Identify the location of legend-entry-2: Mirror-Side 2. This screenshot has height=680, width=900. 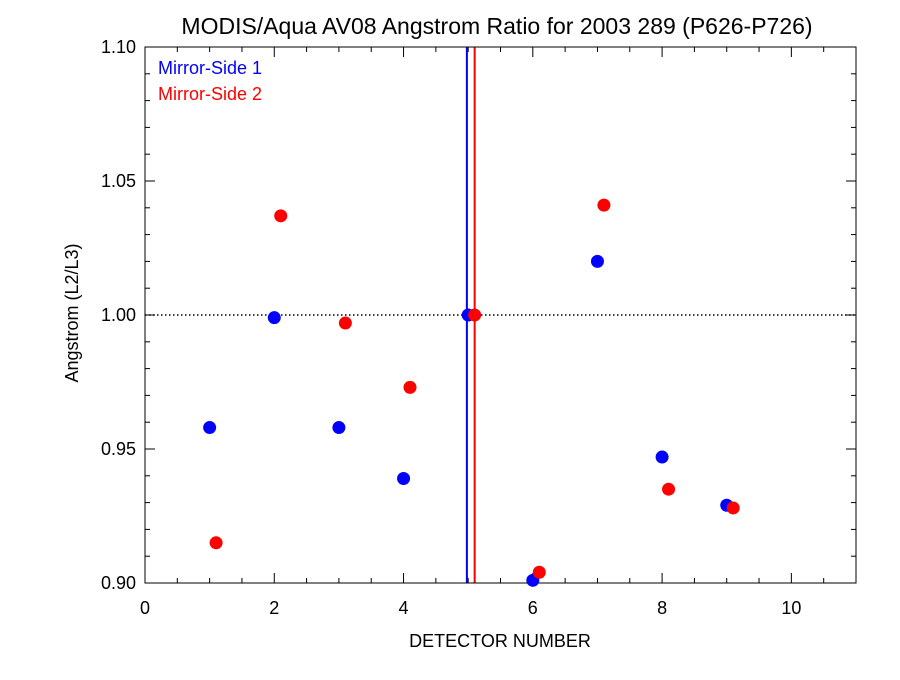
(210, 94).